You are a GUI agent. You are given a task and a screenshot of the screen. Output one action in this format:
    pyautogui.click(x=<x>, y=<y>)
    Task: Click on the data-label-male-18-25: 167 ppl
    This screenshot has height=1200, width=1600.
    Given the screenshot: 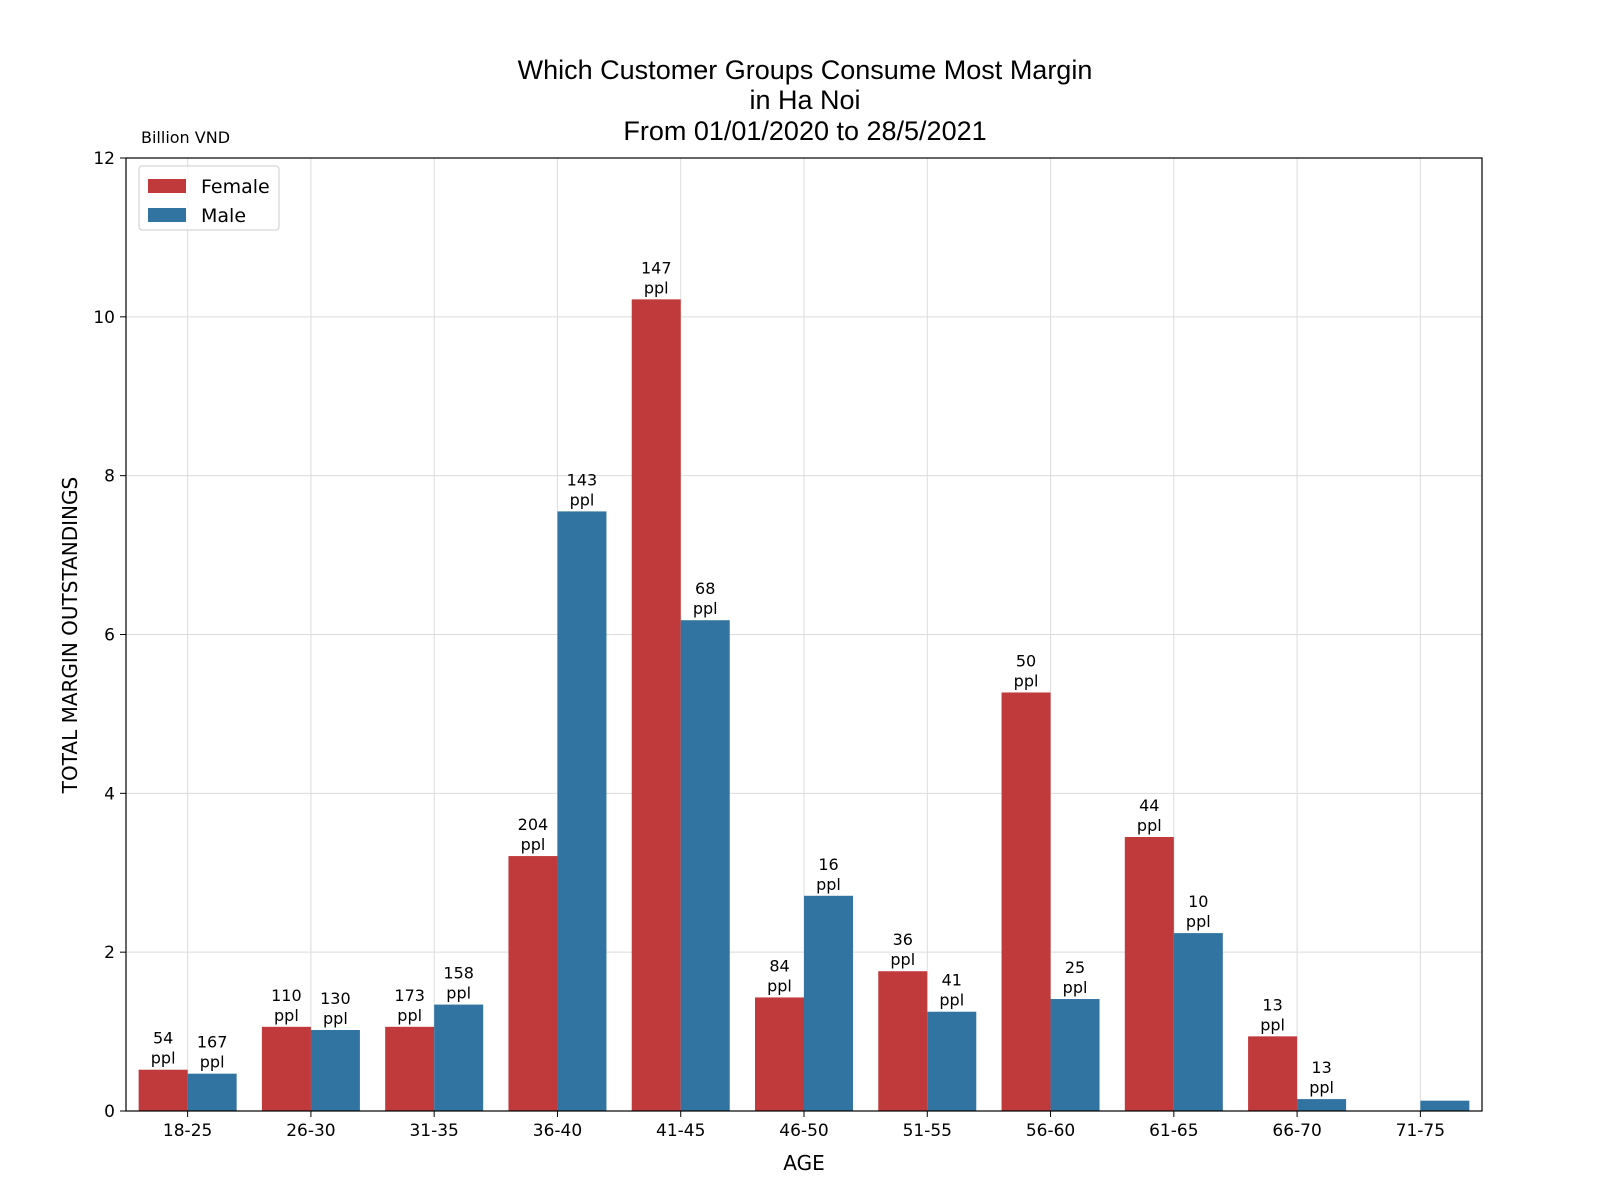 What is the action you would take?
    pyautogui.click(x=212, y=1052)
    